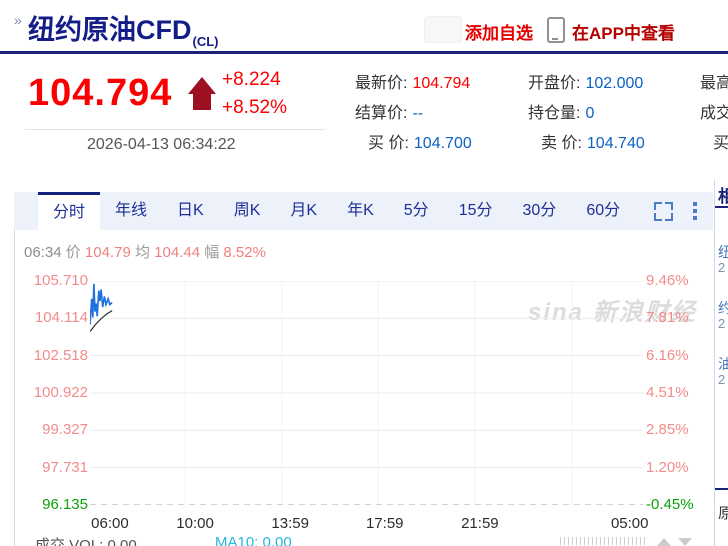  Describe the element at coordinates (195, 523) in the screenshot. I see `x-axis-time-label: 10:00` at that location.